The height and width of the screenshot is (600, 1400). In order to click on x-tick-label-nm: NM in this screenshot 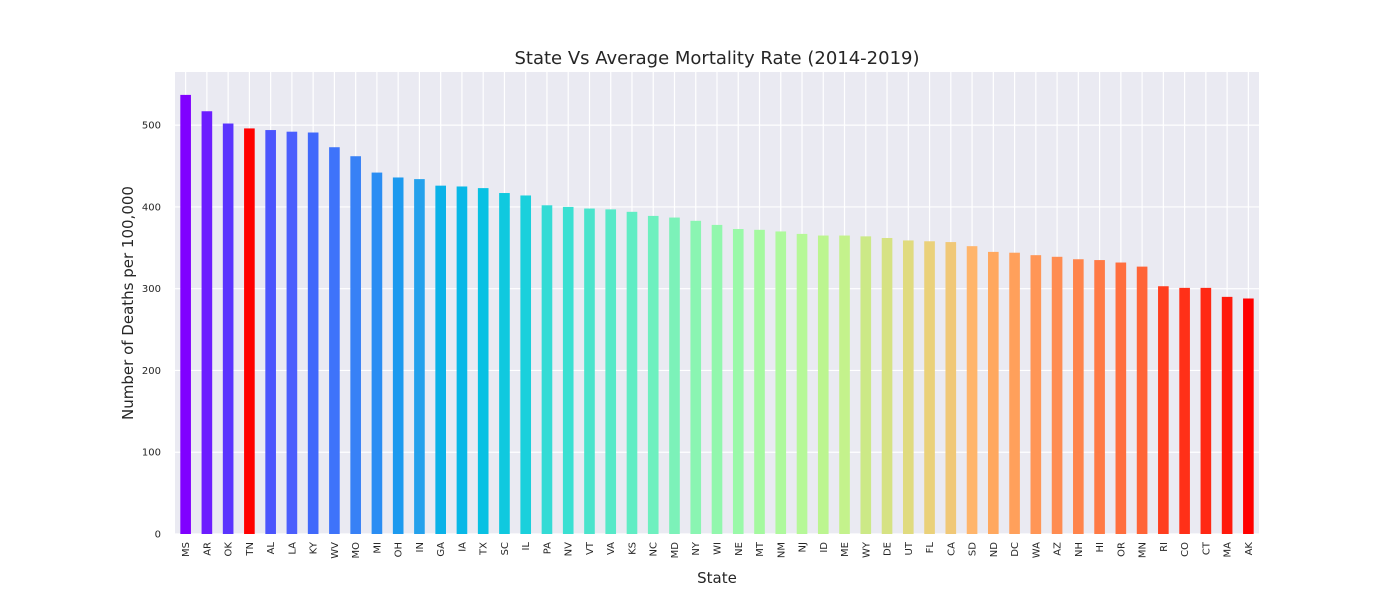, I will do `click(781, 550)`.